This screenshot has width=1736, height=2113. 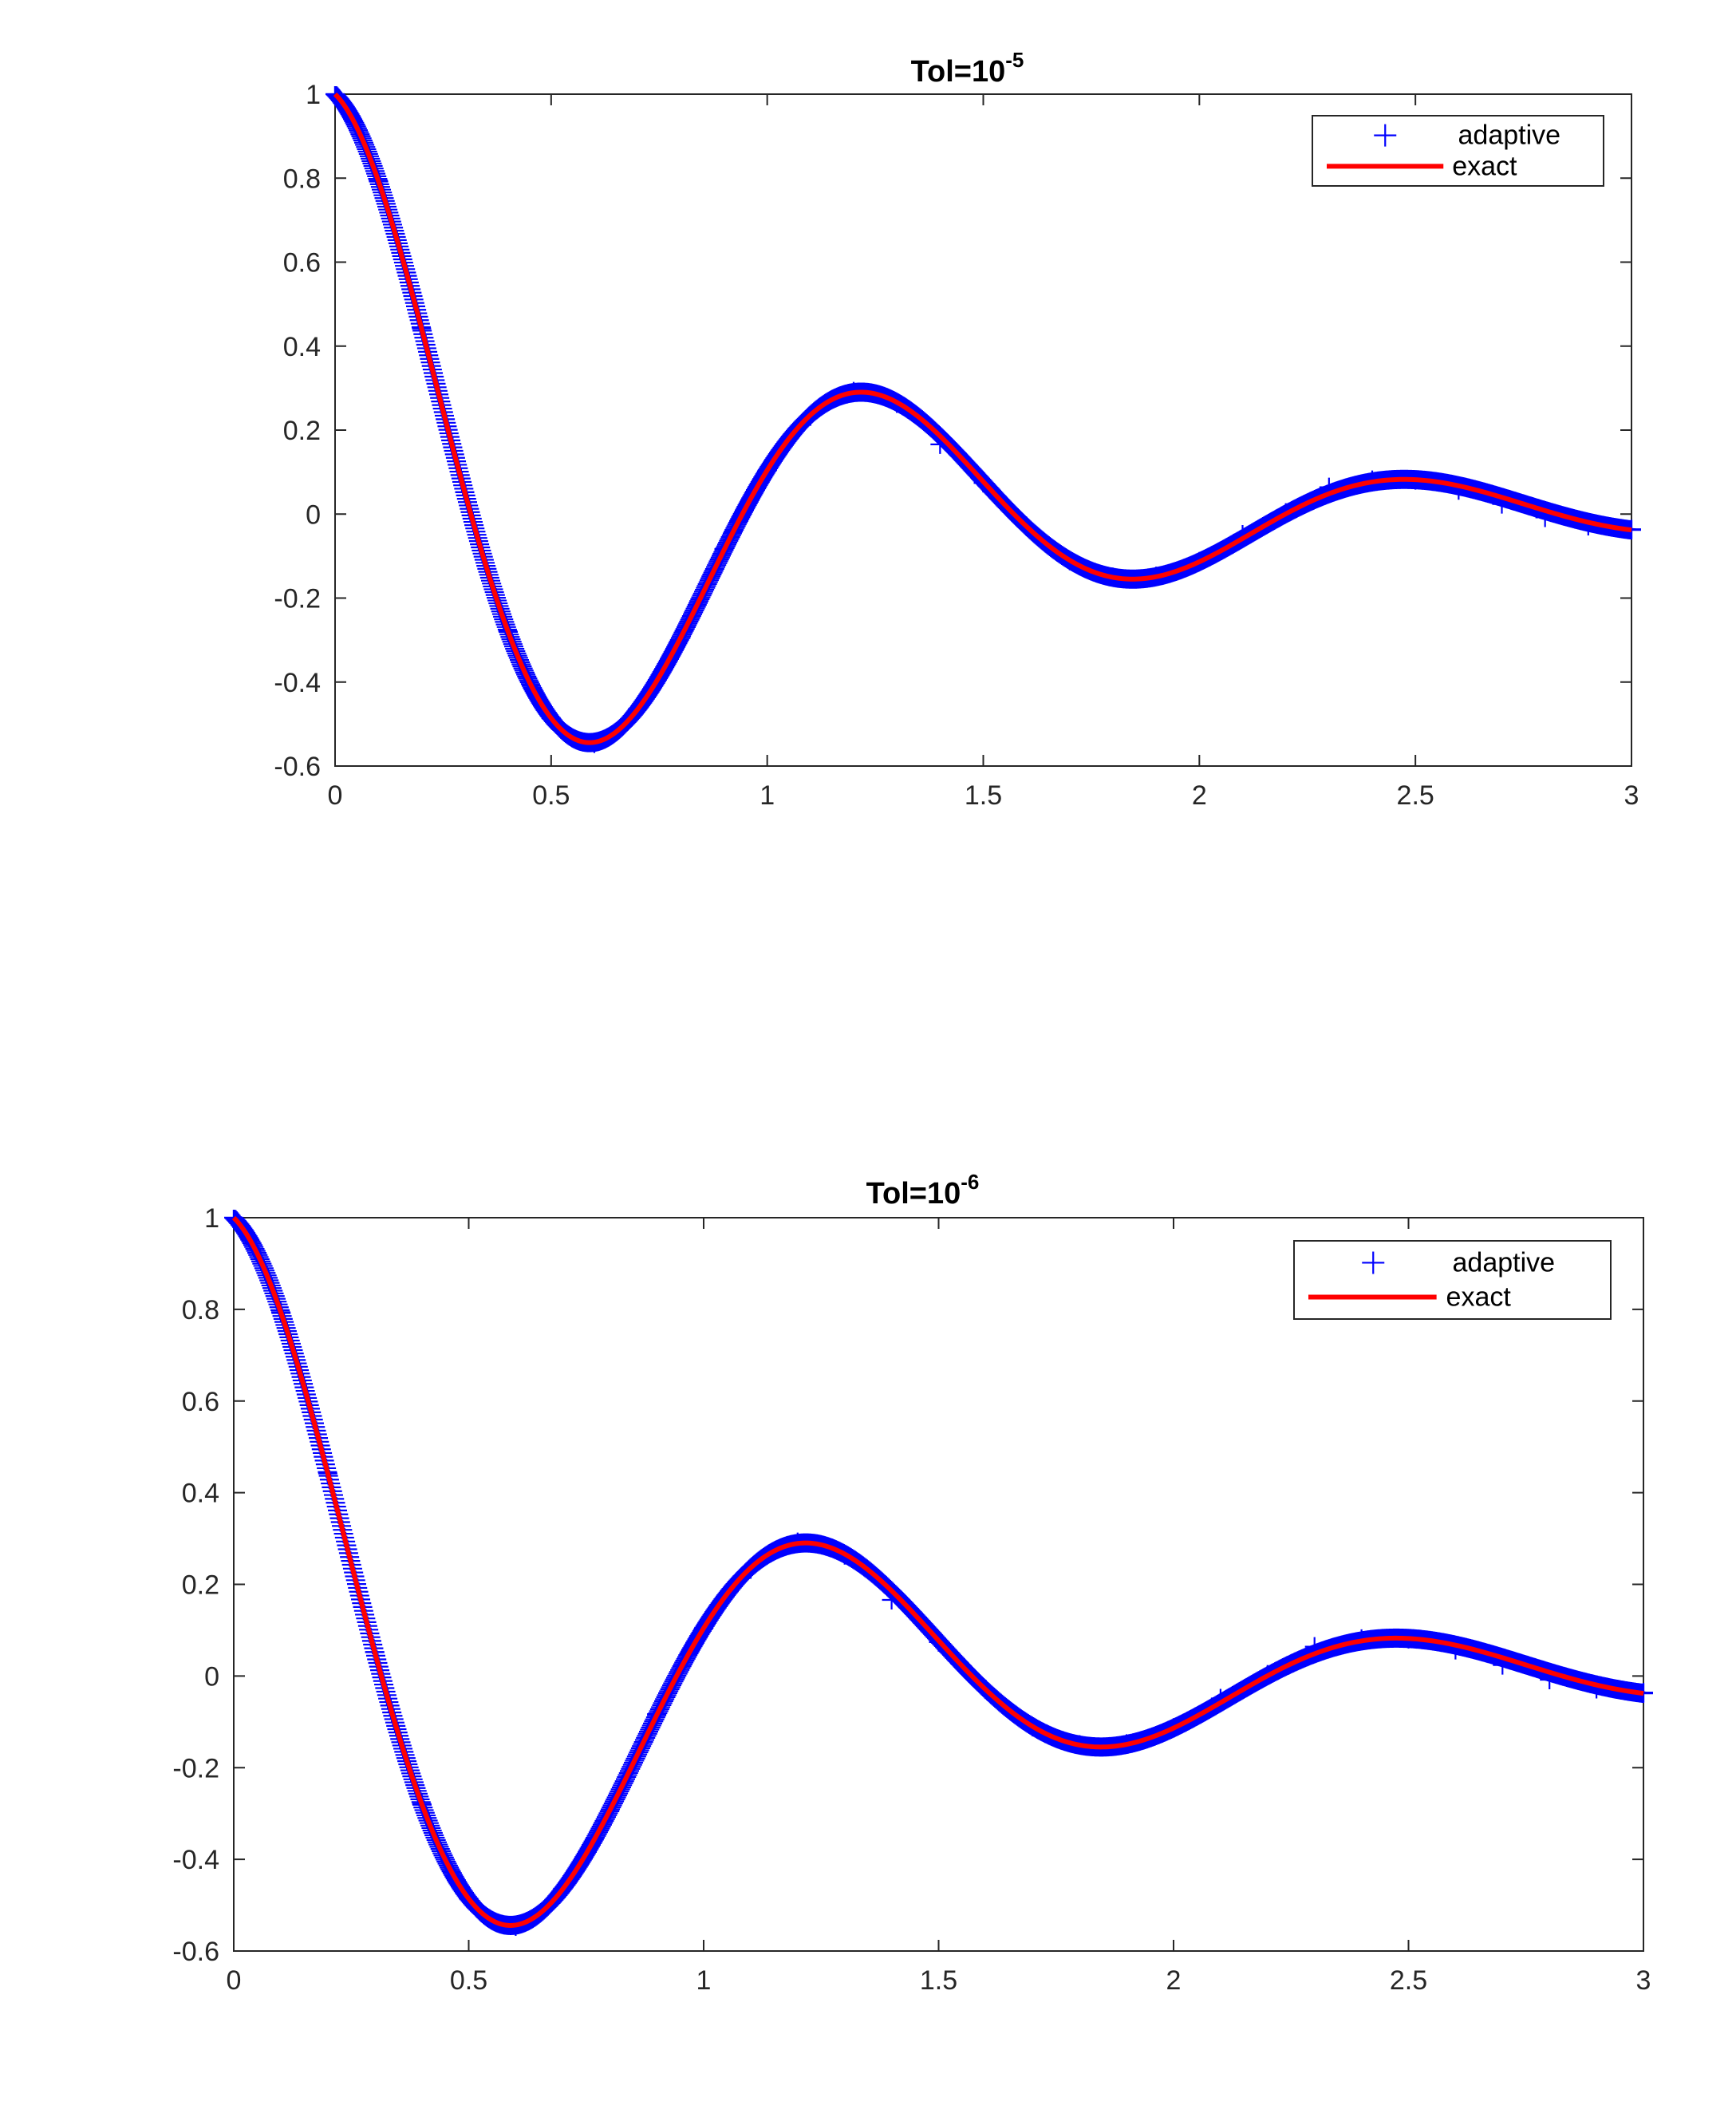 I want to click on chart-title: Tol=10-6, so click(x=923, y=1190).